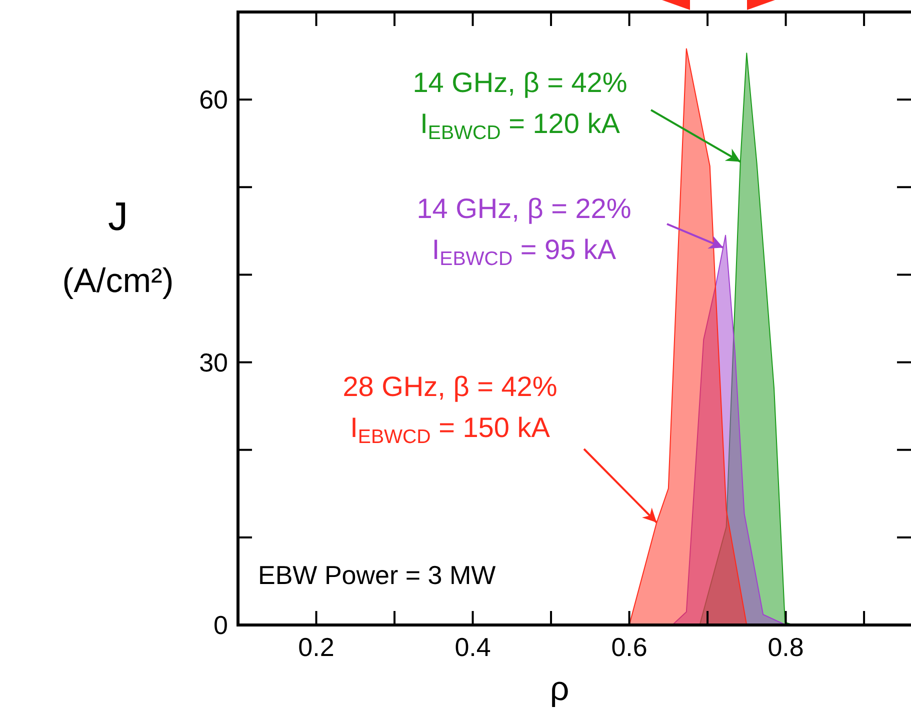 The width and height of the screenshot is (911, 713). Describe the element at coordinates (213, 362) in the screenshot. I see `y-tick-label: 30` at that location.